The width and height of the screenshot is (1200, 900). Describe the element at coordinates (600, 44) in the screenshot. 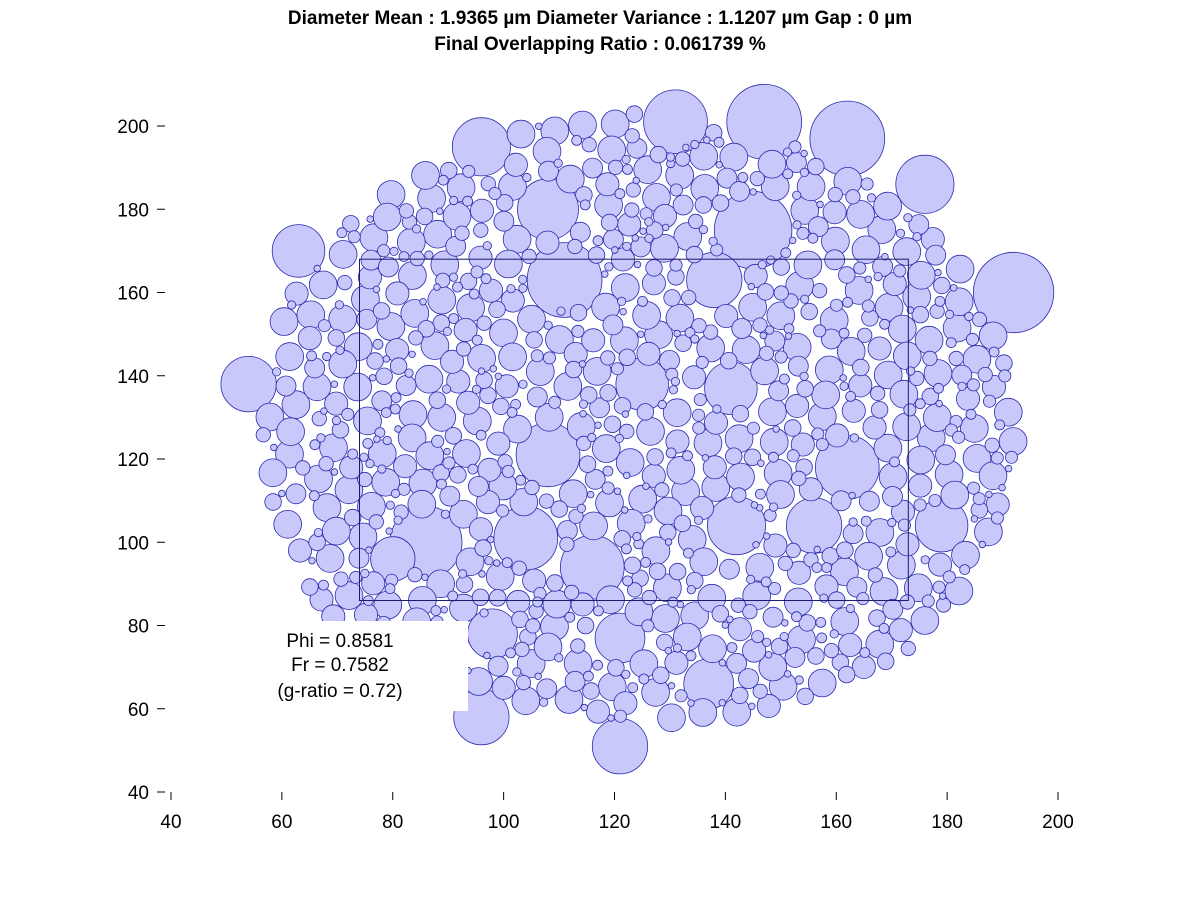

I see `chart-title-line2: Final Overlapping Ratio : 0.061739 %` at that location.